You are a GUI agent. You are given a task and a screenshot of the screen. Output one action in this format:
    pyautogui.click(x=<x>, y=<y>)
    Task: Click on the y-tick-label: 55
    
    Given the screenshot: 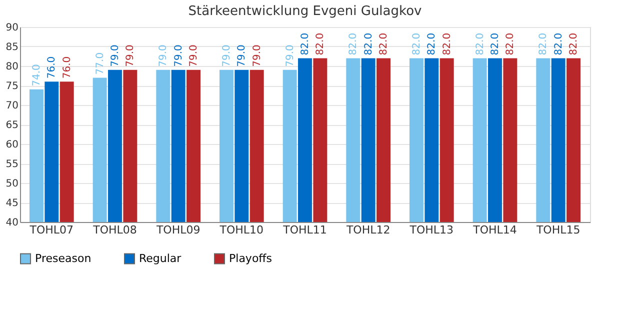 What is the action you would take?
    pyautogui.click(x=12, y=164)
    